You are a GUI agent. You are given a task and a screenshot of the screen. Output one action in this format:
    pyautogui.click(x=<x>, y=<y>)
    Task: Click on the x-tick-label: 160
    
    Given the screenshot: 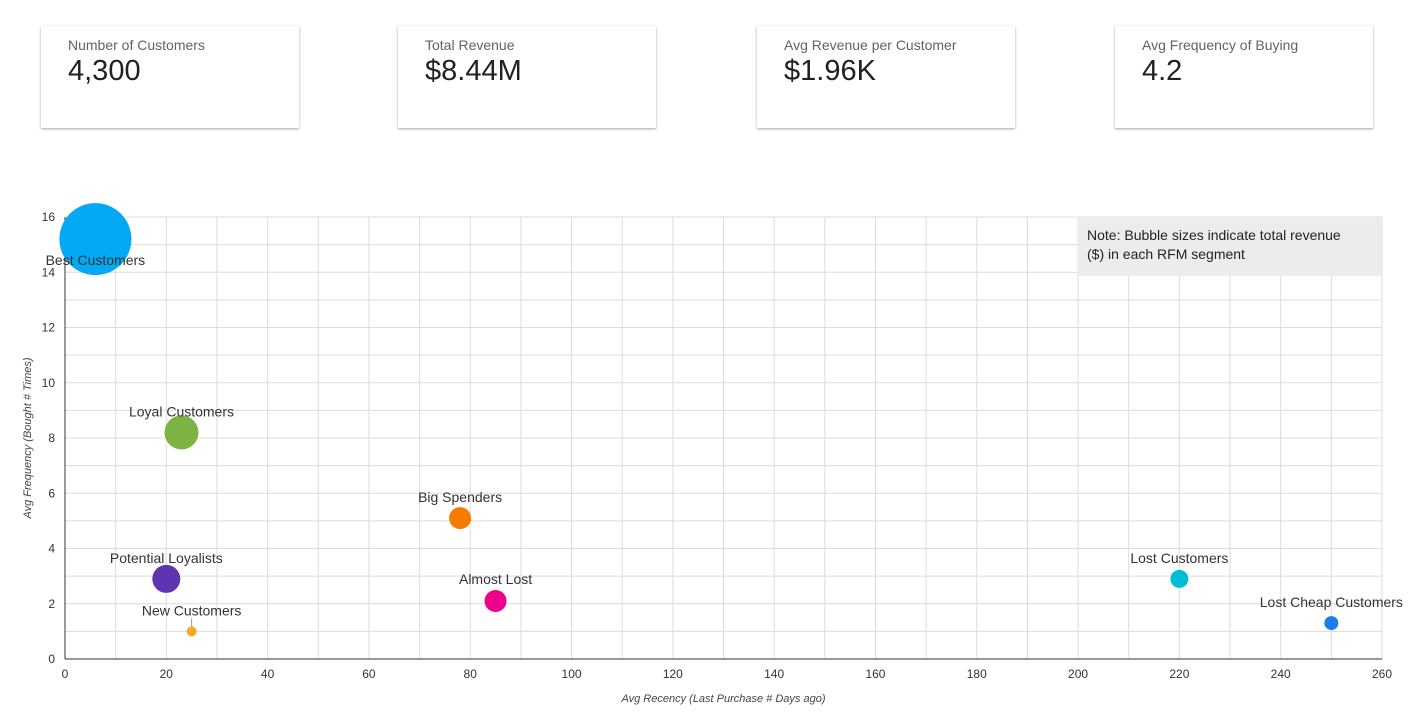 What is the action you would take?
    pyautogui.click(x=875, y=674)
    